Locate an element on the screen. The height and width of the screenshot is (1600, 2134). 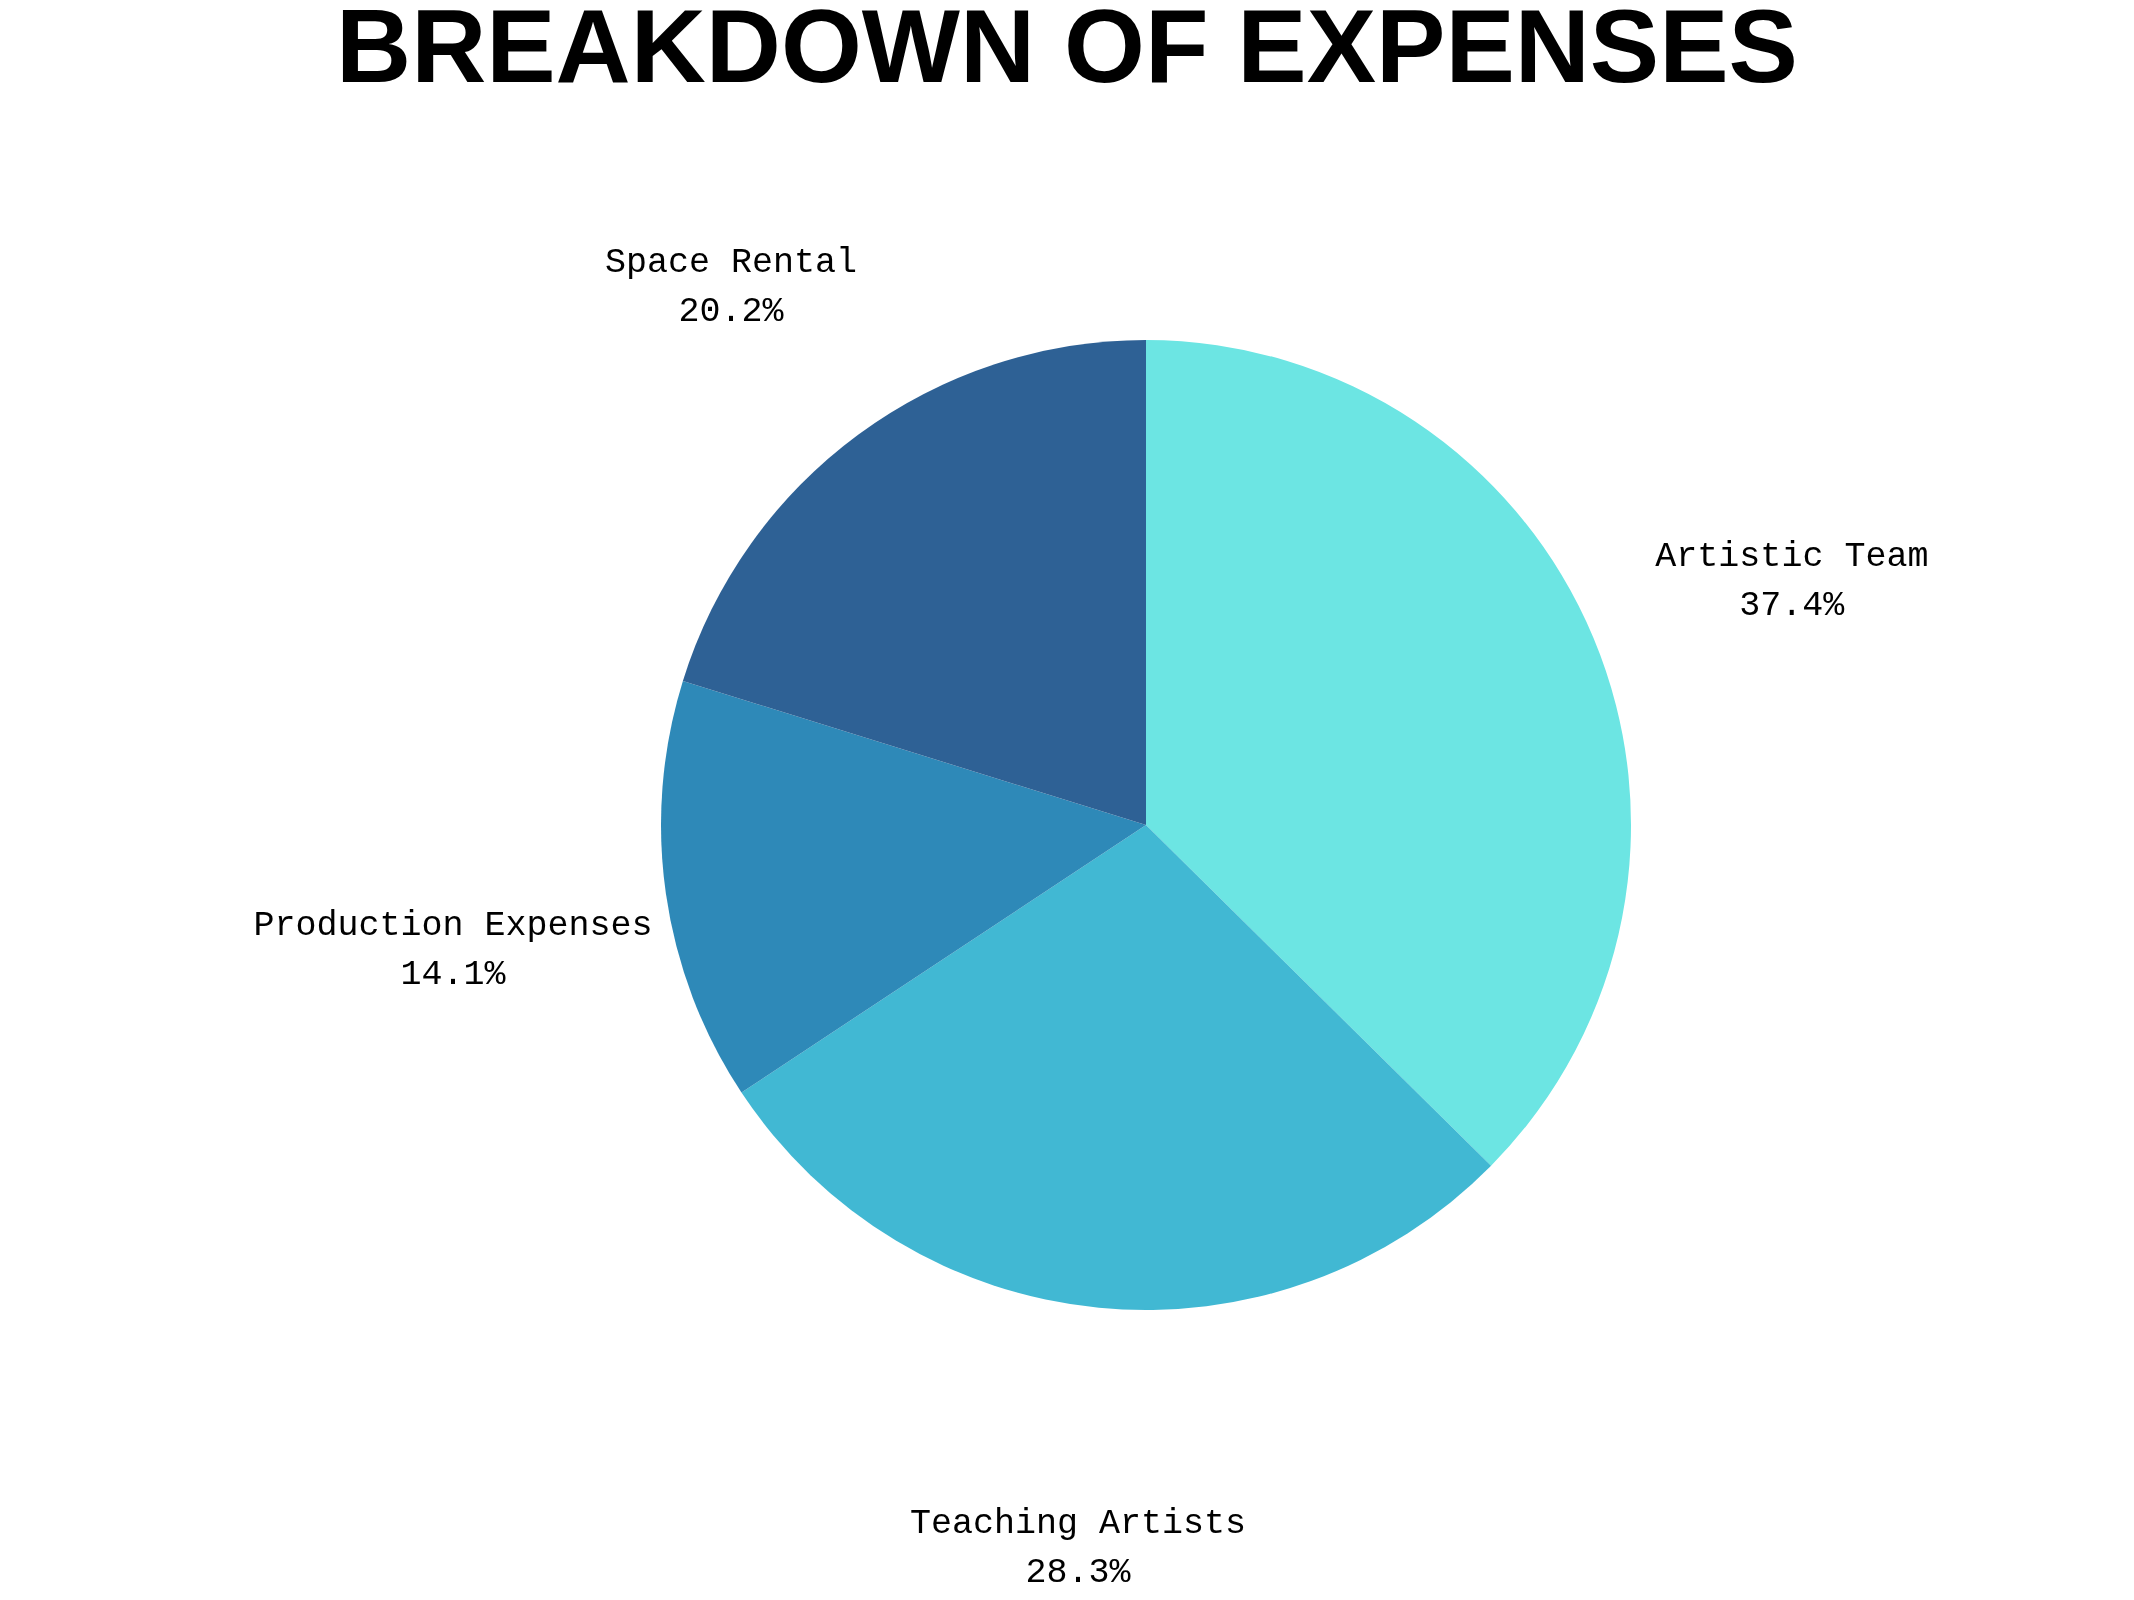
data-label: 20.2% is located at coordinates (731, 312).